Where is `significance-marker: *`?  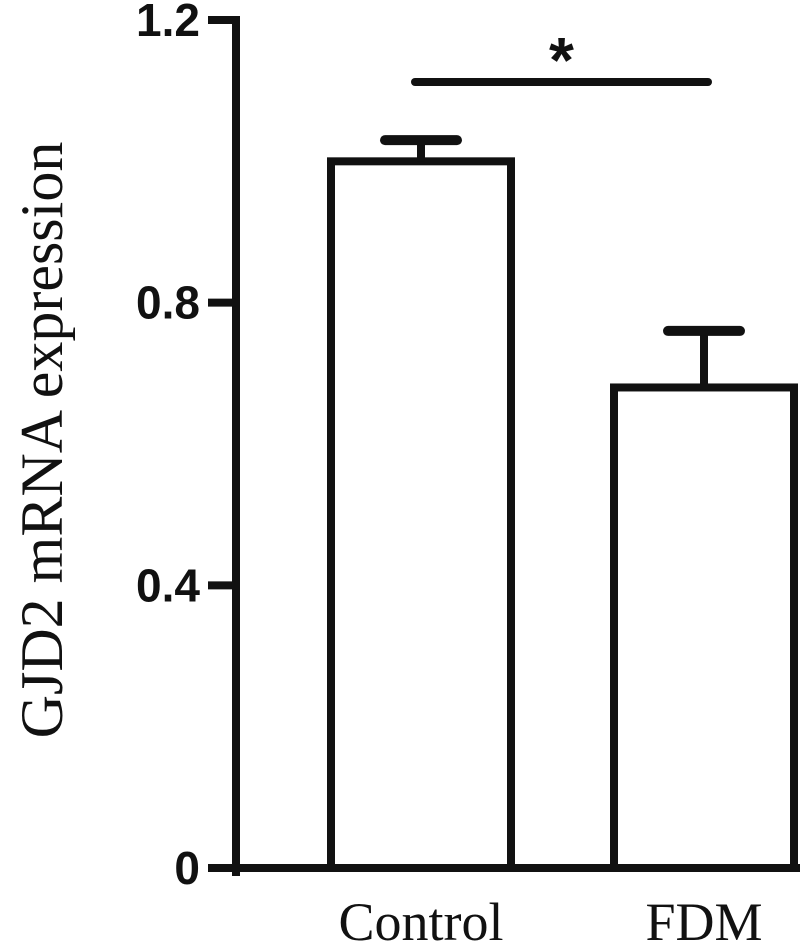
significance-marker: * is located at coordinates (561, 60).